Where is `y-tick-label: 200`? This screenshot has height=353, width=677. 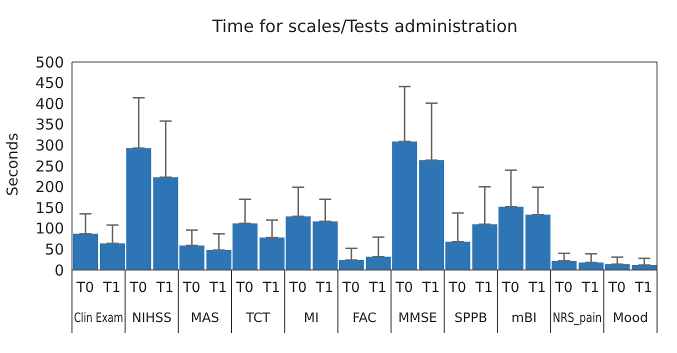
y-tick-label: 200 is located at coordinates (49, 187).